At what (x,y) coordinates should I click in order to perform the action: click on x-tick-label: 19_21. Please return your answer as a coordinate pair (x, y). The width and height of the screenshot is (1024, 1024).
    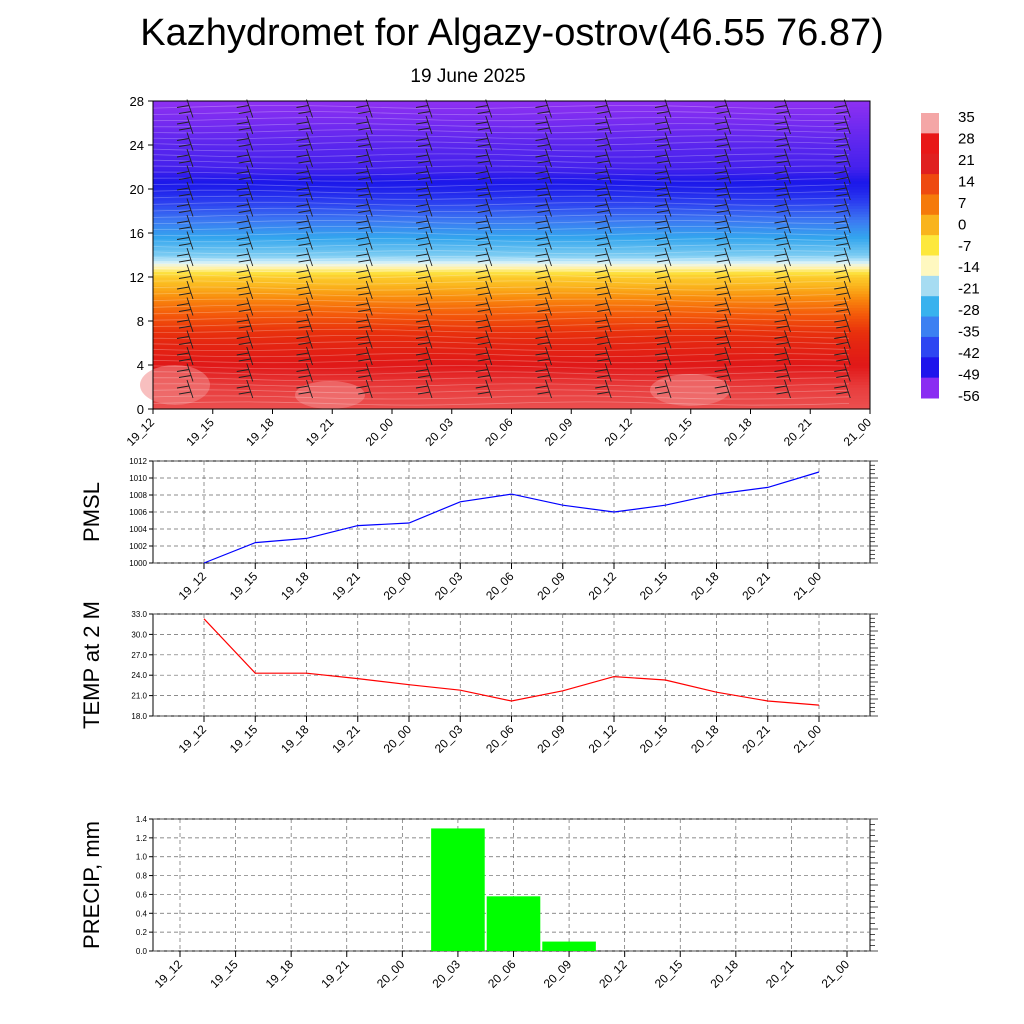
    Looking at the image, I should click on (320, 432).